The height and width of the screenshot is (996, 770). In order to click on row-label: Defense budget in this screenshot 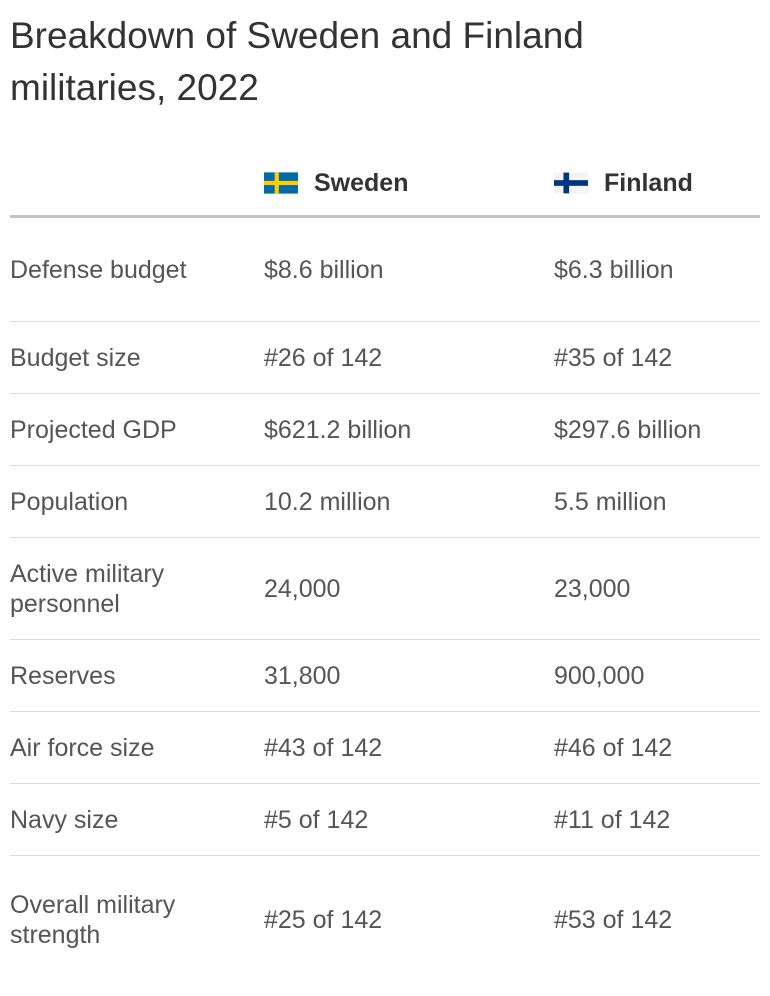, I will do `click(98, 269)`.